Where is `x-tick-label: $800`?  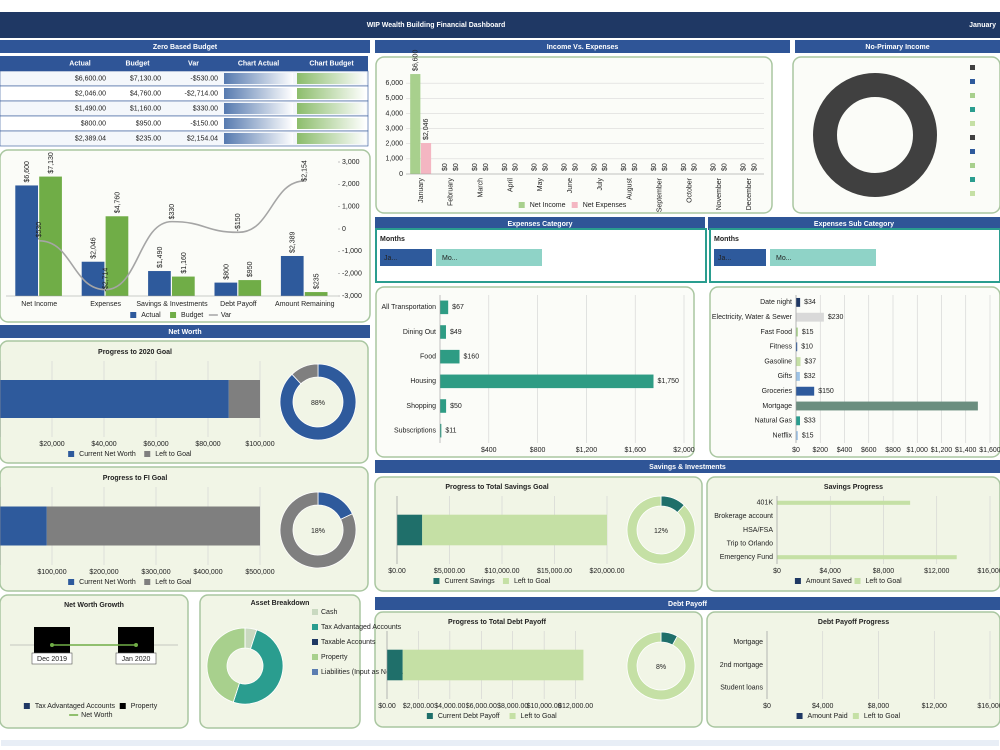 x-tick-label: $800 is located at coordinates (538, 450).